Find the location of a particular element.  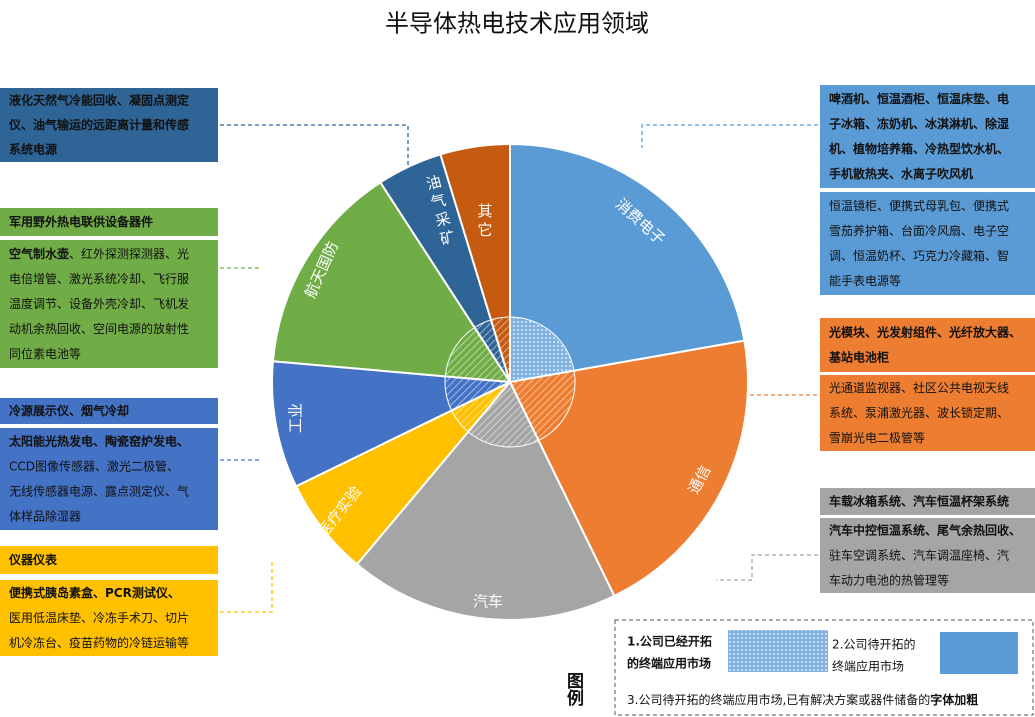

segment-label: 工业 is located at coordinates (296, 418).